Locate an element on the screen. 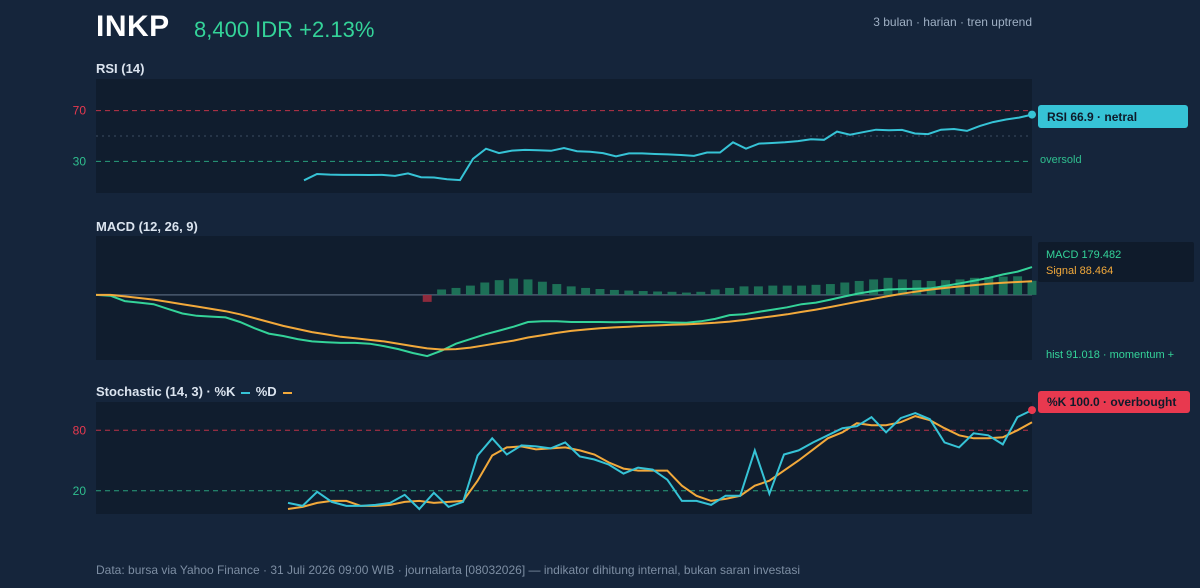 The height and width of the screenshot is (588, 1200). macd-legend-macd: MACD 179.482 is located at coordinates (1083, 255).